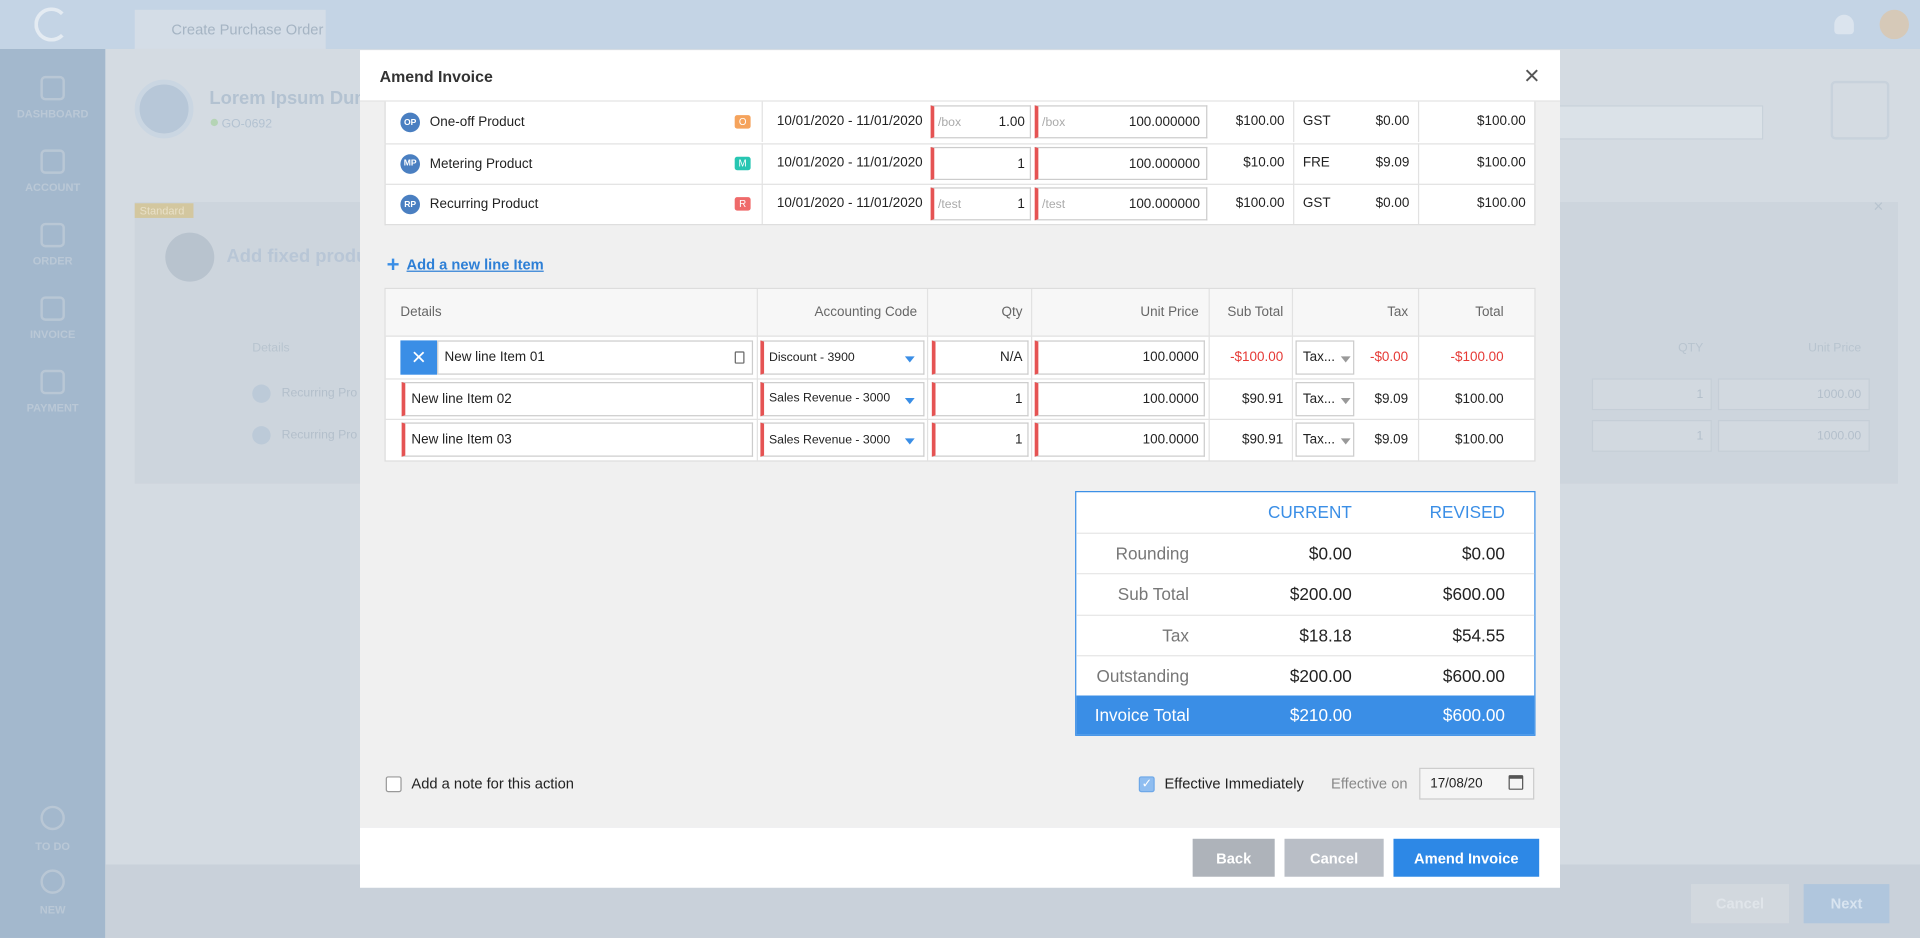 Image resolution: width=1920 pixels, height=938 pixels. What do you see at coordinates (1651, 394) in the screenshot?
I see `qty-input: 1` at bounding box center [1651, 394].